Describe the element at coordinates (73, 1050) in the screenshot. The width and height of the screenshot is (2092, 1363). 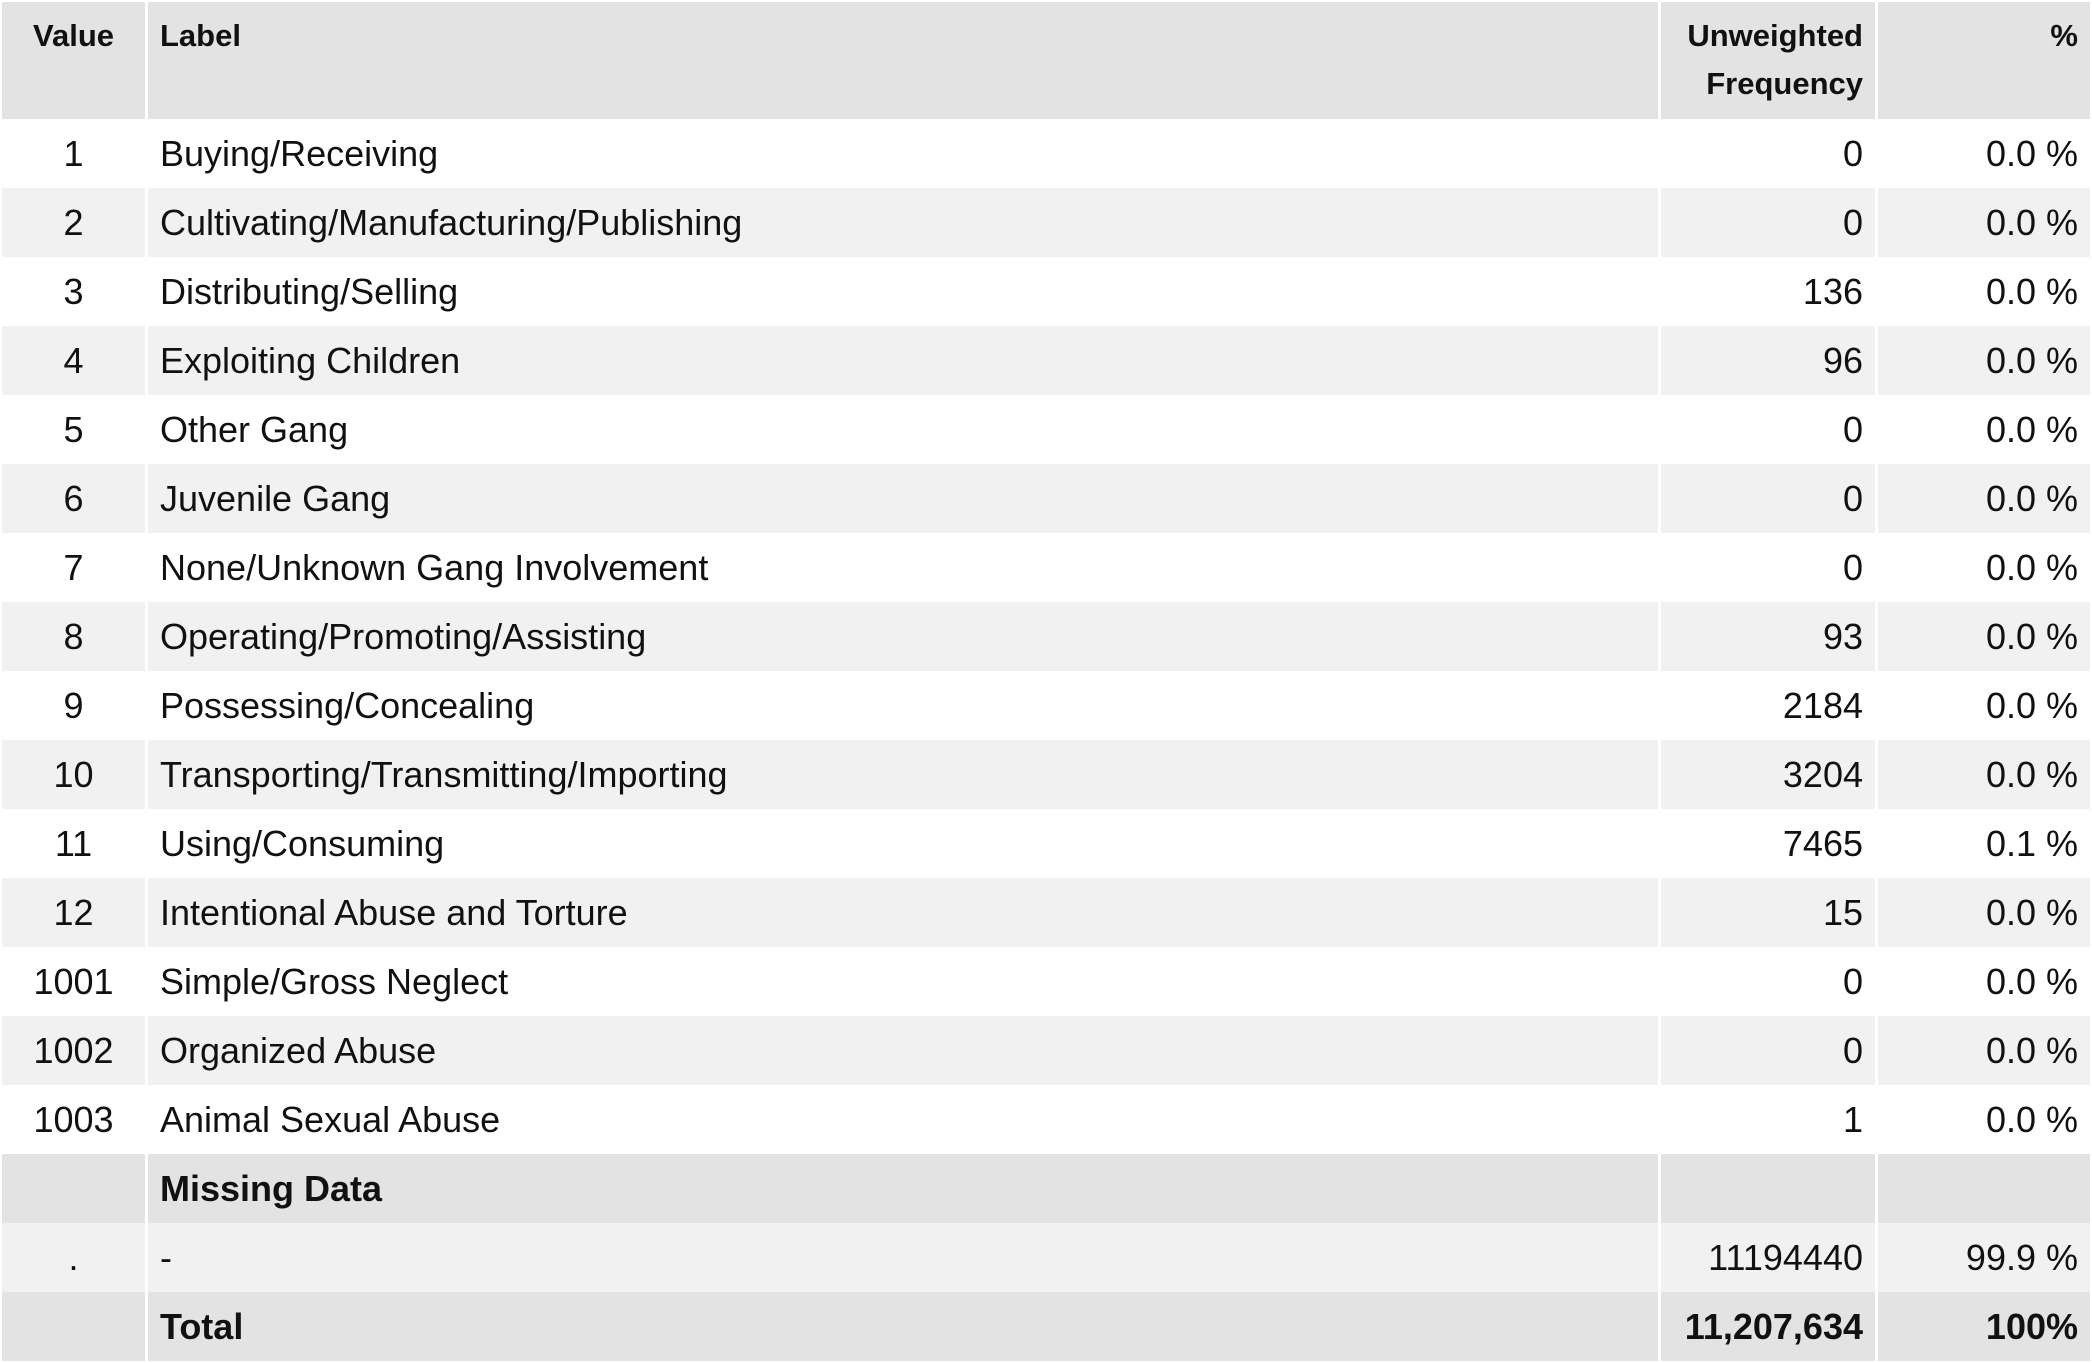
I see `row-value: 1002` at that location.